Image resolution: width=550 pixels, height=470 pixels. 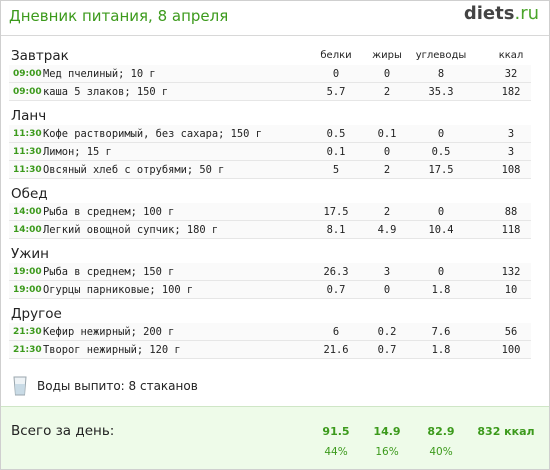 I want to click on food-name: Лимон; 15 г, so click(x=77, y=152).